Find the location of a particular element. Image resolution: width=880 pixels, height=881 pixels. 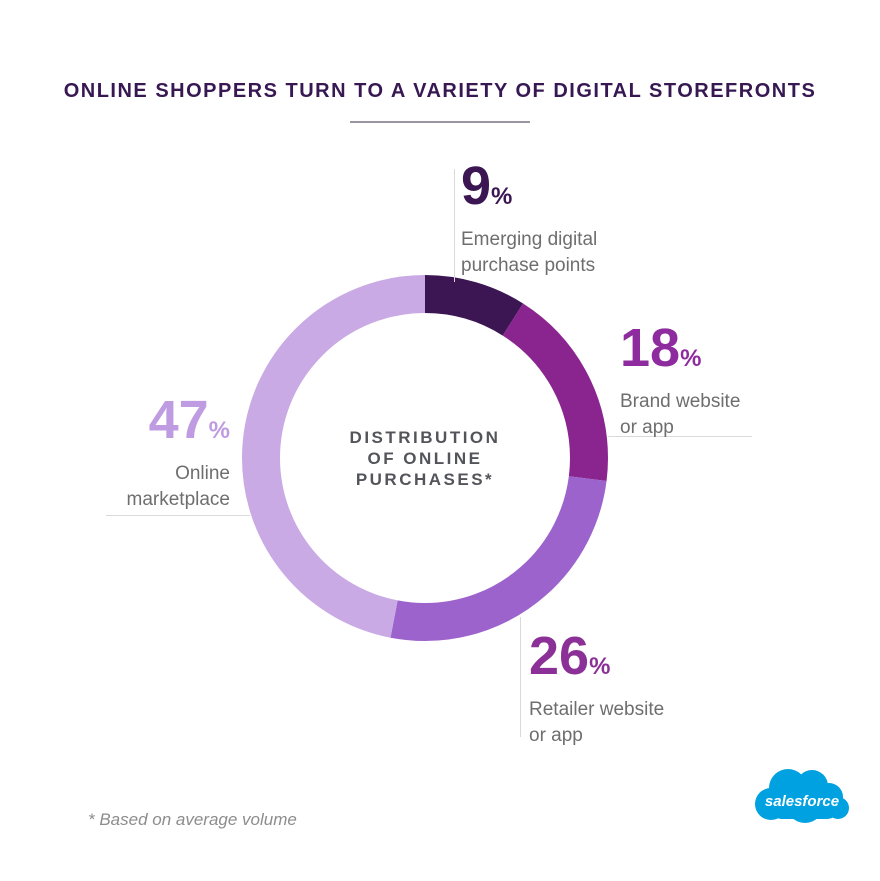

segment-label-retailer-website: Retailer website or app is located at coordinates (597, 722).